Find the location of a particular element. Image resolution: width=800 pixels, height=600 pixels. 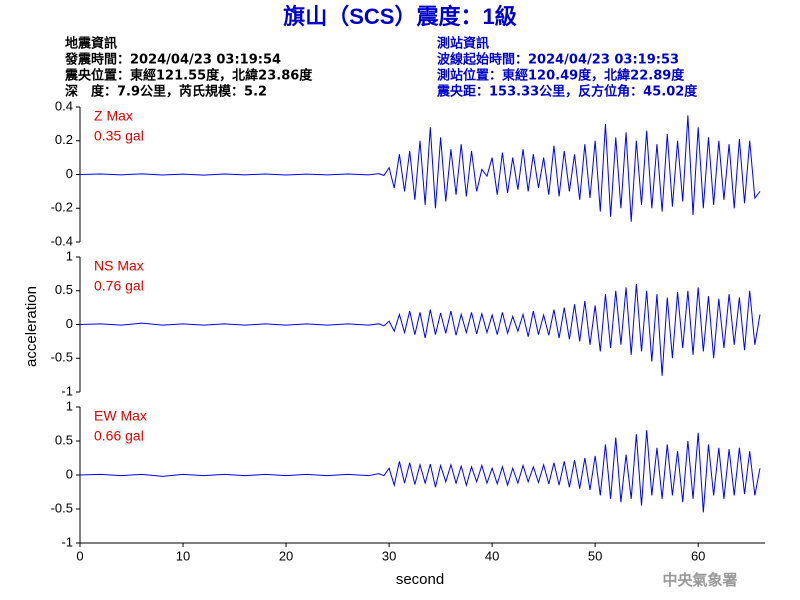

x-tick-label: 30 is located at coordinates (389, 555).